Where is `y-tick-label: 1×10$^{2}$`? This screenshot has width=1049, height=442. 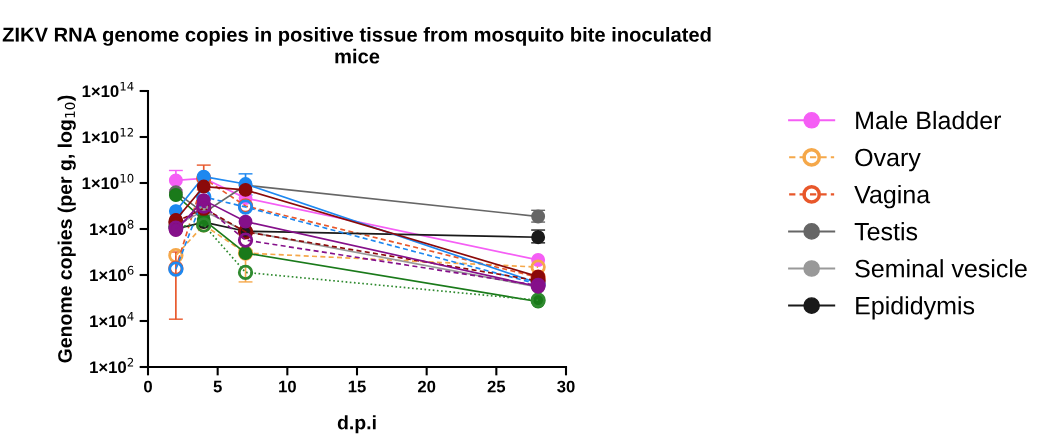 y-tick-label: 1×10$^{2}$ is located at coordinates (112, 365).